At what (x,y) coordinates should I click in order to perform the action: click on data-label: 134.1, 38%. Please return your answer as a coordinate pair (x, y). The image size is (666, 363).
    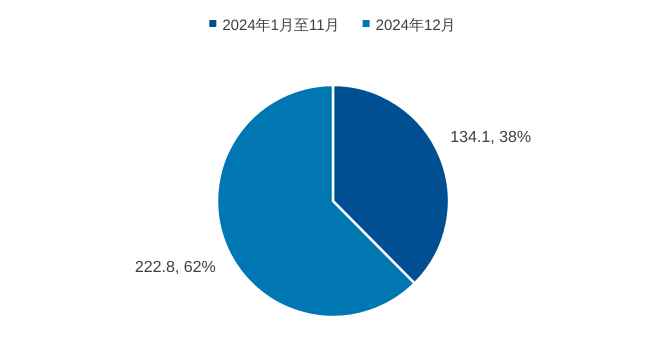
    Looking at the image, I should click on (491, 137).